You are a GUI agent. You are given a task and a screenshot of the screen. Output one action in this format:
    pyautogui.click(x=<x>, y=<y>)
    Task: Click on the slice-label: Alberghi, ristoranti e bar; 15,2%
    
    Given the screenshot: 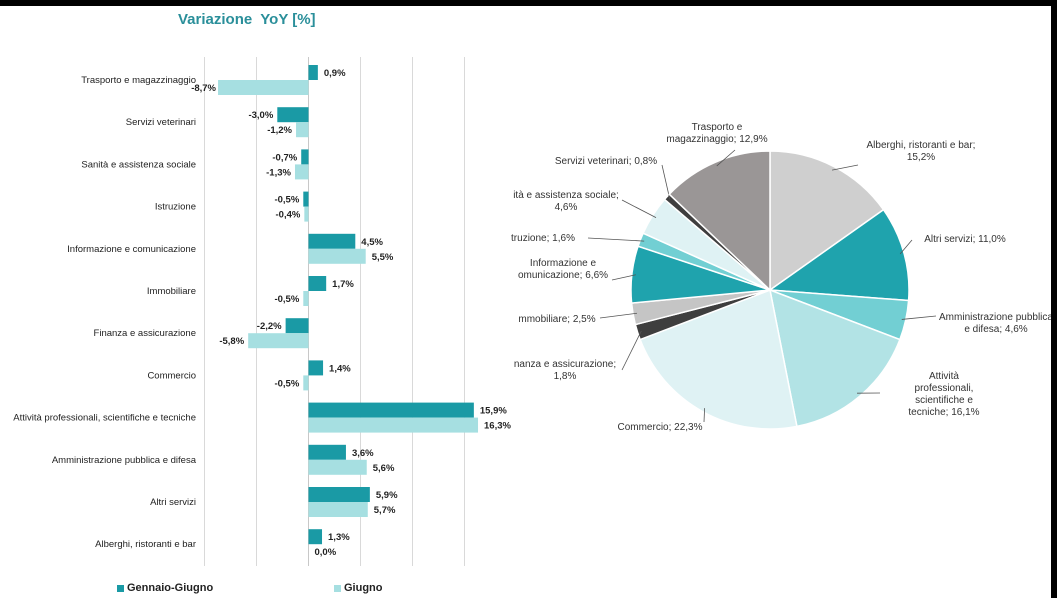 What is the action you would take?
    pyautogui.click(x=921, y=151)
    